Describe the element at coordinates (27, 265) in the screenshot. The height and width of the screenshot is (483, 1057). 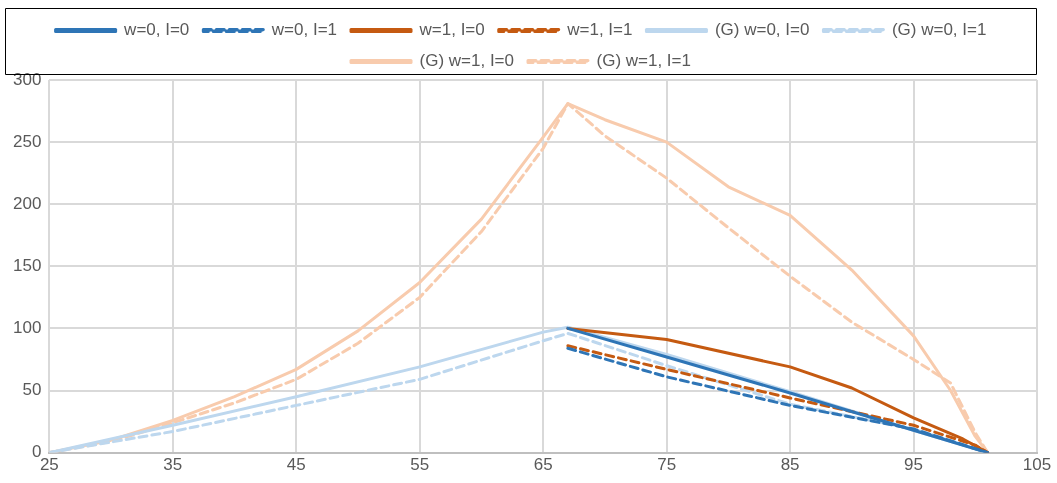
I see `y-tick-label: 150` at that location.